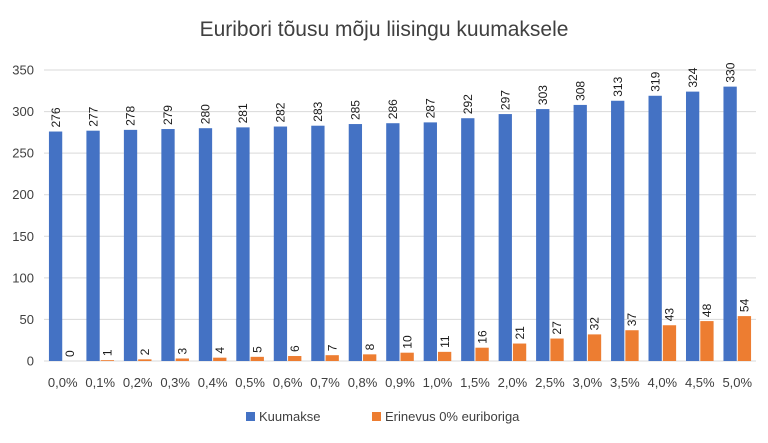  What do you see at coordinates (513, 382) in the screenshot?
I see `x-tick-label: 2,0%` at bounding box center [513, 382].